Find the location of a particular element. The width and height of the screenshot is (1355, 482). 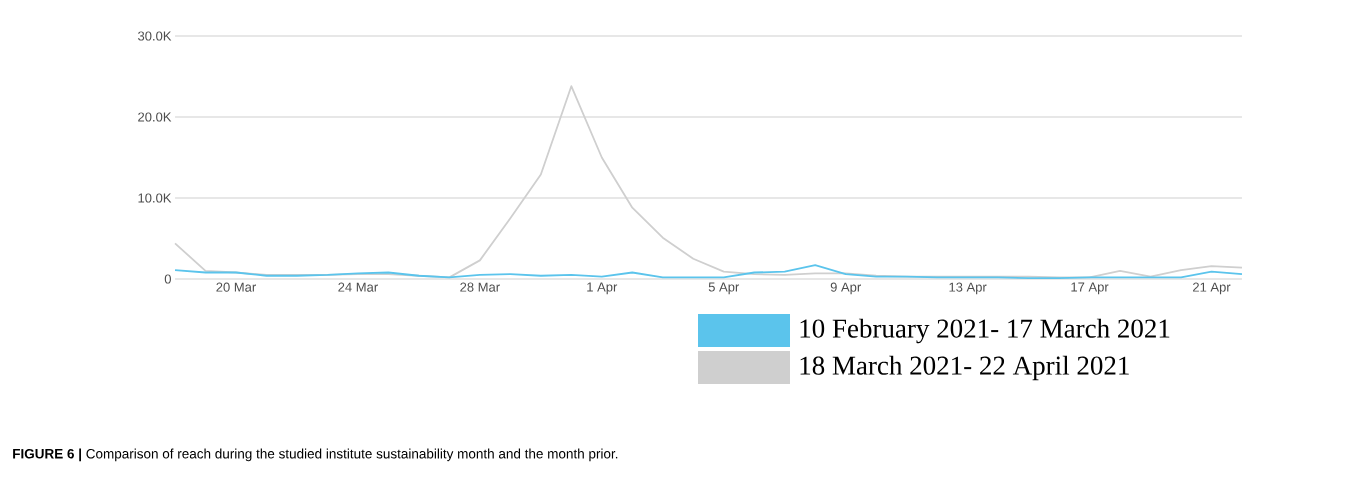

x-tick-label: 13 Apr is located at coordinates (968, 288).